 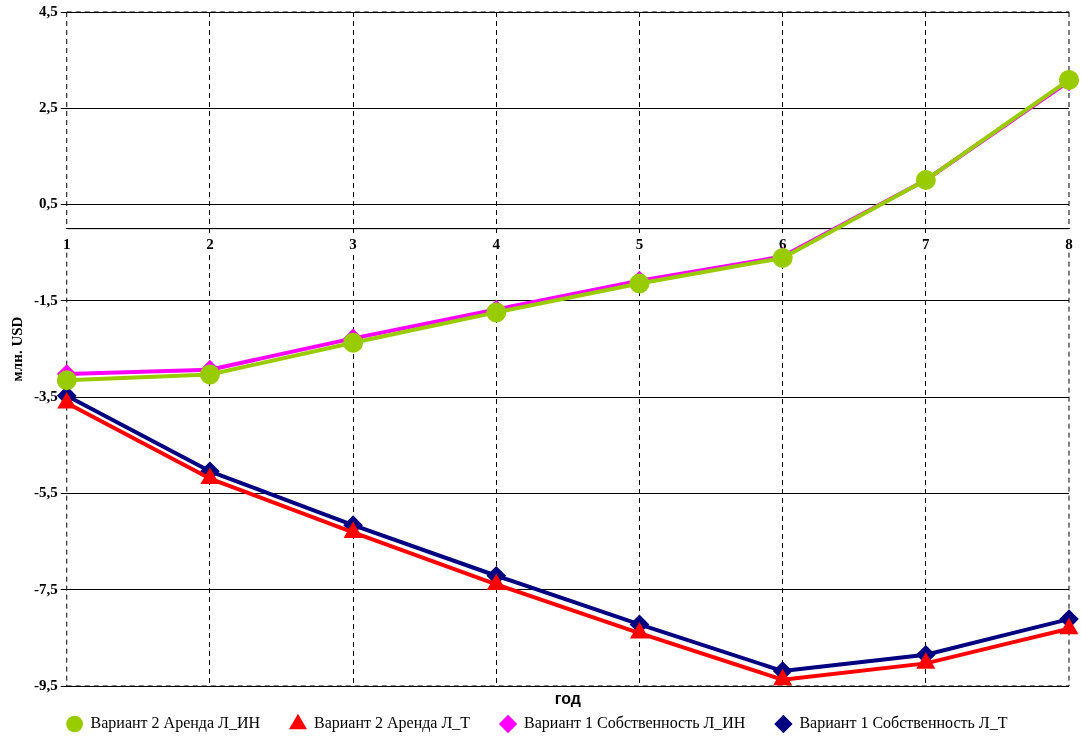 I want to click on x-tick-label: 3, so click(x=353, y=243).